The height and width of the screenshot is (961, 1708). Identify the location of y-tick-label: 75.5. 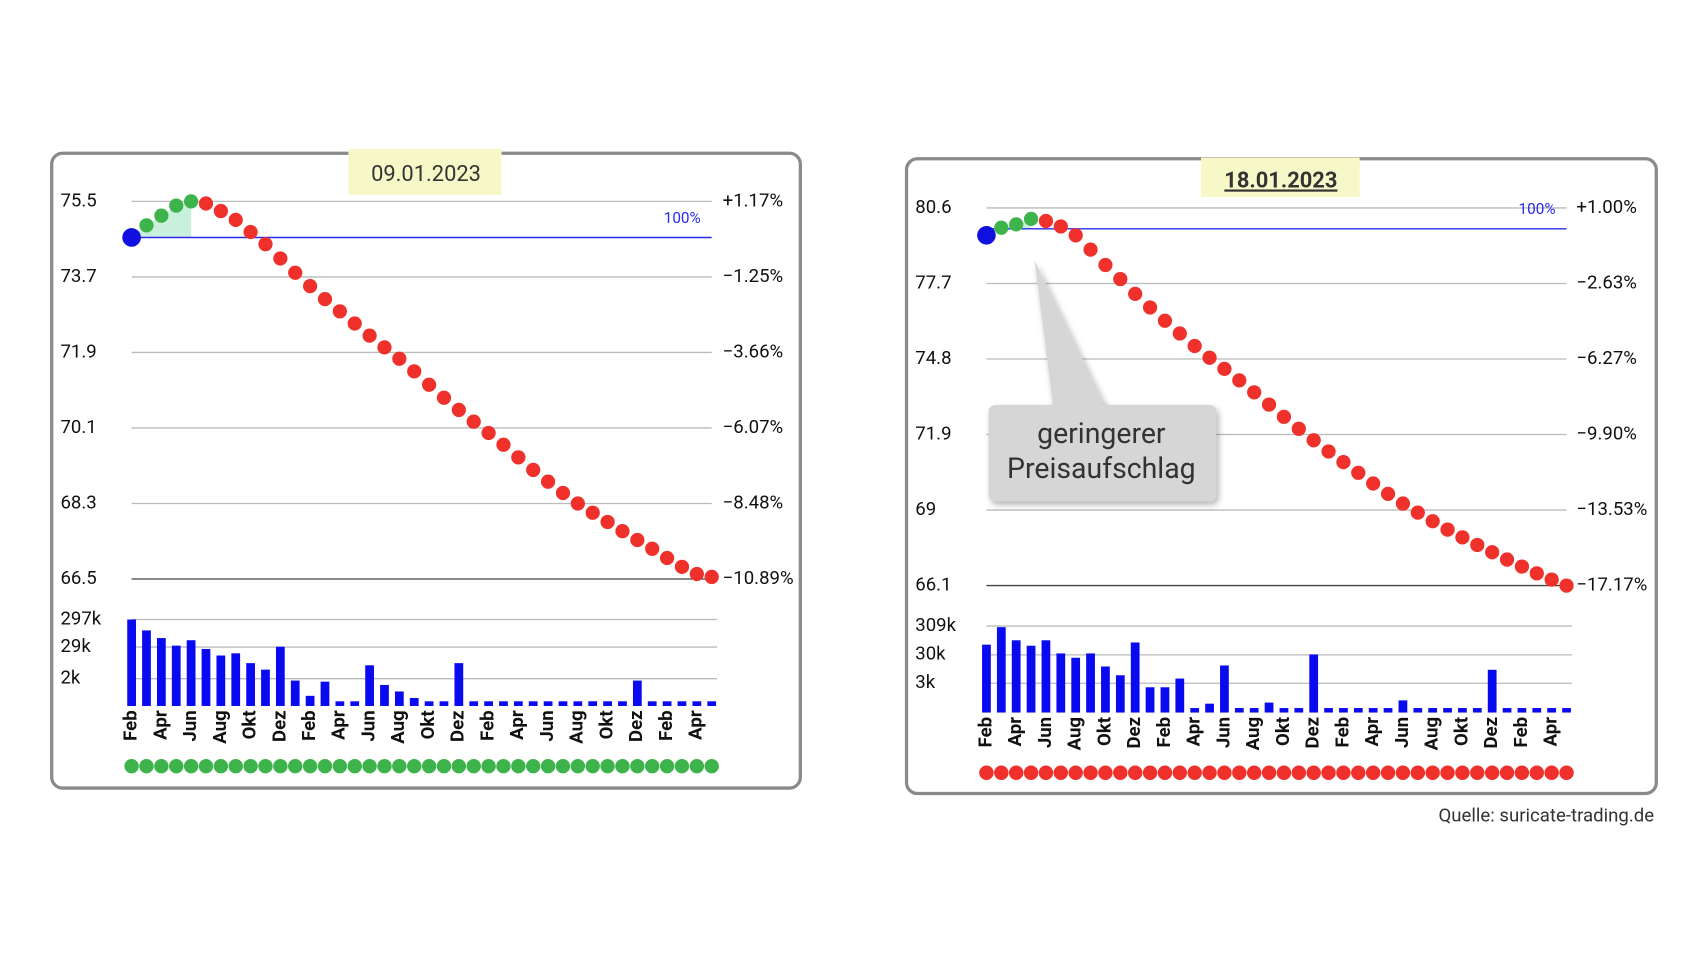
(78, 200).